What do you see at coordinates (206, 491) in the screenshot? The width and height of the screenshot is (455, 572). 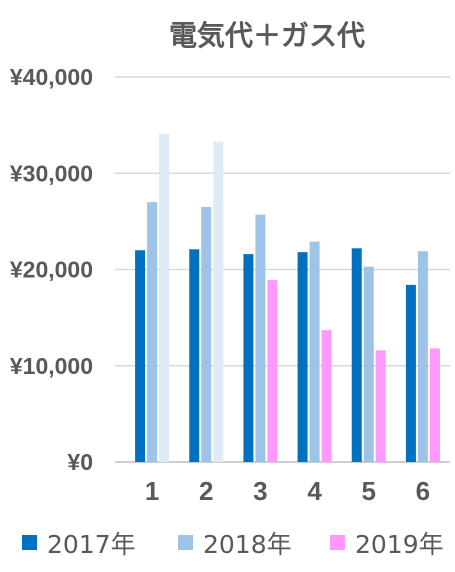 I see `x-tick-label: 2` at bounding box center [206, 491].